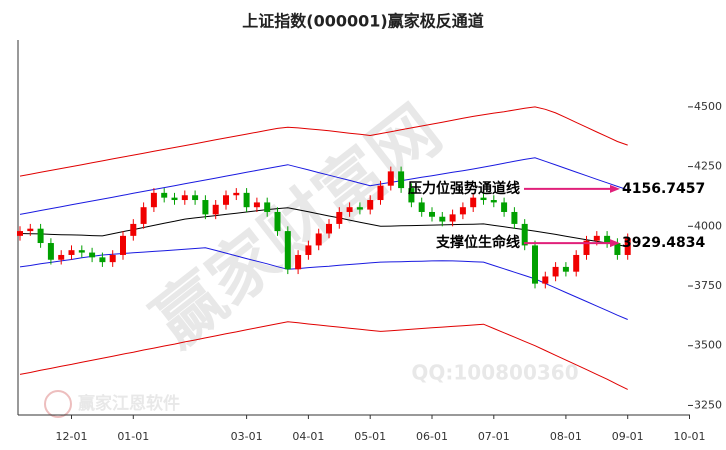 This screenshot has height=450, width=726. What do you see at coordinates (432, 436) in the screenshot?
I see `x-tick-label: 06-01` at bounding box center [432, 436].